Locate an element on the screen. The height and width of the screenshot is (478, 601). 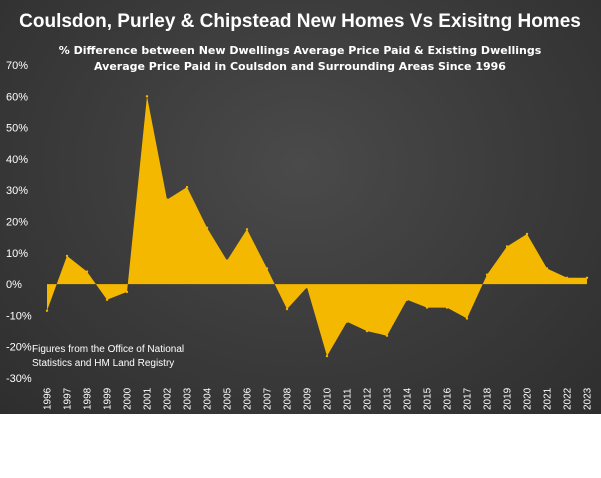
data-point-2009 is located at coordinates (307, 287).